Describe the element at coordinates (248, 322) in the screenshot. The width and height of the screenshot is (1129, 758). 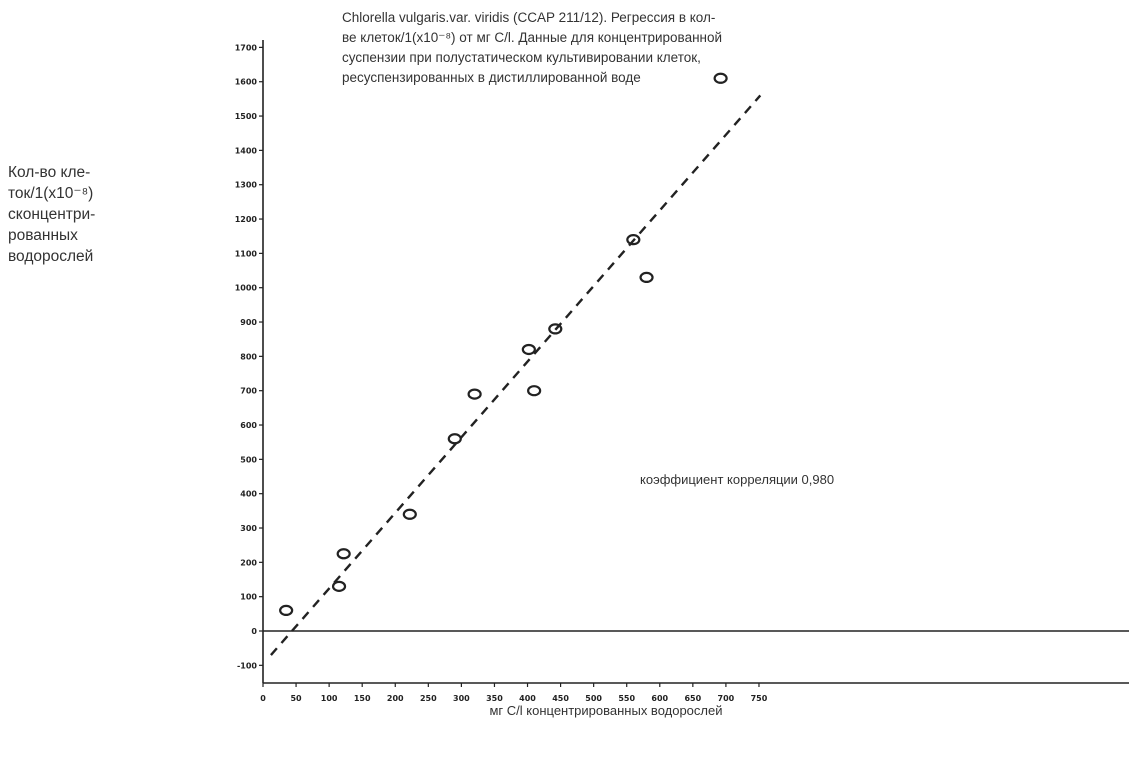
I see `y-tick-label: 900` at that location.